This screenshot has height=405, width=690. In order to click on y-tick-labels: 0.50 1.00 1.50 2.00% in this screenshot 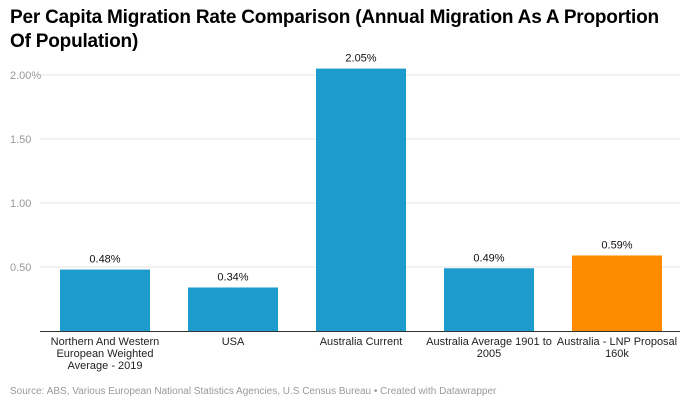, I will do `click(25, 172)`.